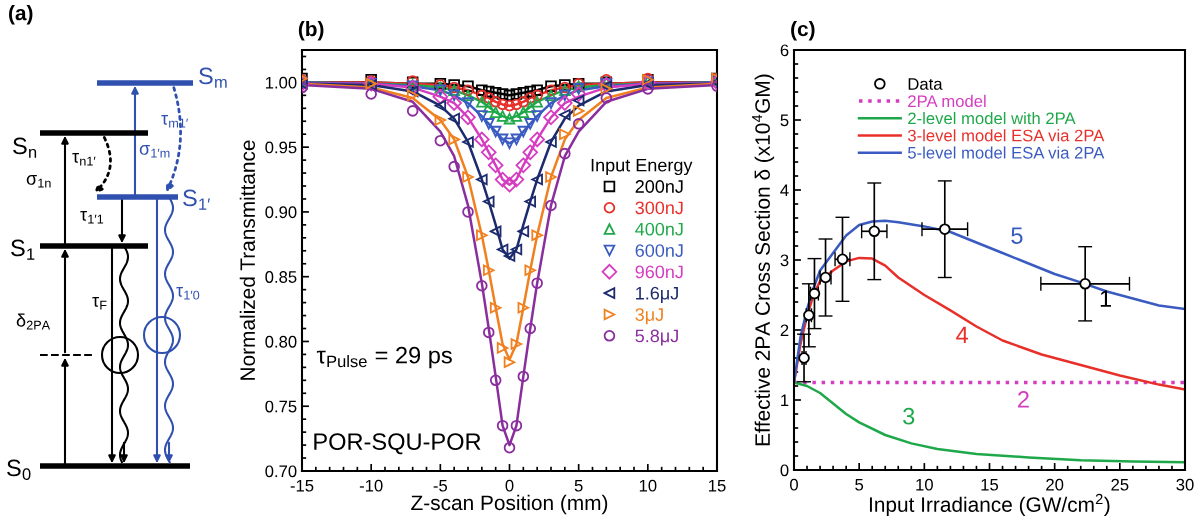  I want to click on y-tick-label: 0.95, so click(281, 147).